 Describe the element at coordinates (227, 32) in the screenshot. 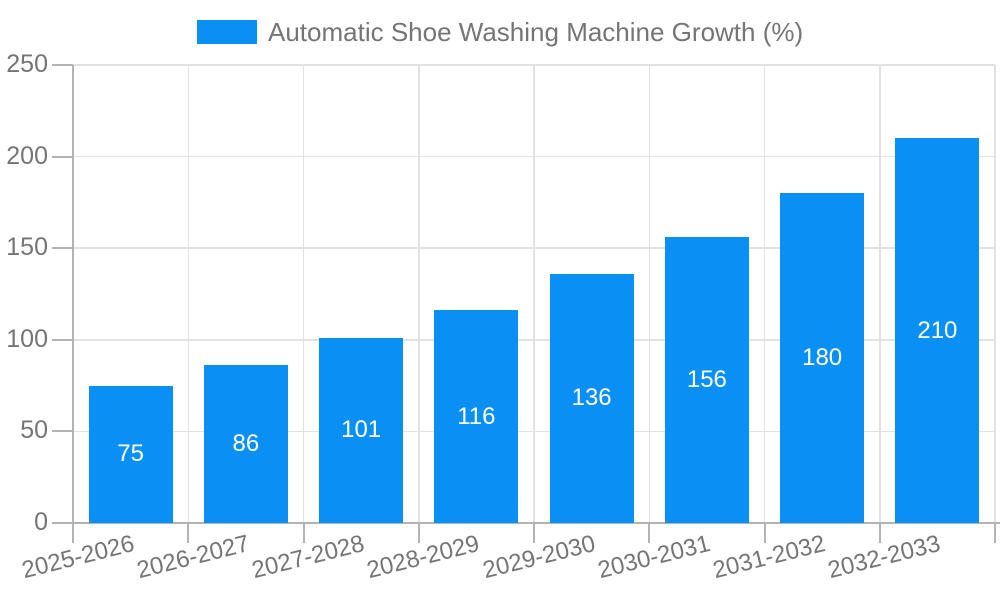

I see `legend-swatch` at that location.